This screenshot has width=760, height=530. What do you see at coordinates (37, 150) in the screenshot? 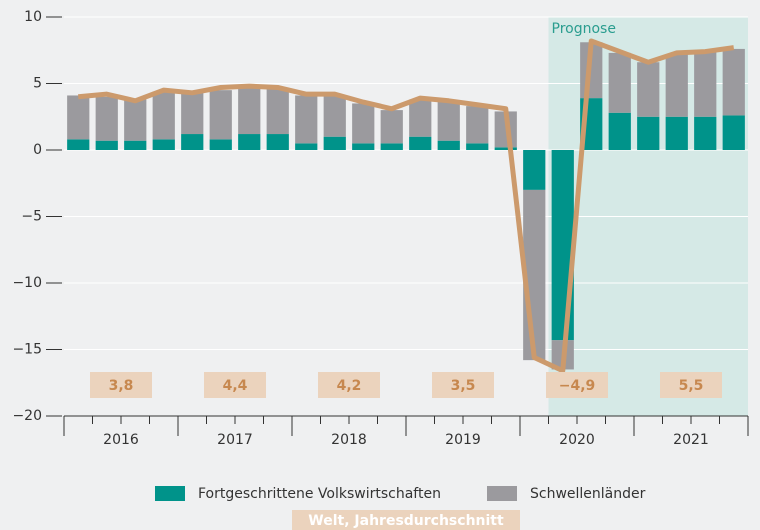
I see `y-tick-label: 0` at bounding box center [37, 150].